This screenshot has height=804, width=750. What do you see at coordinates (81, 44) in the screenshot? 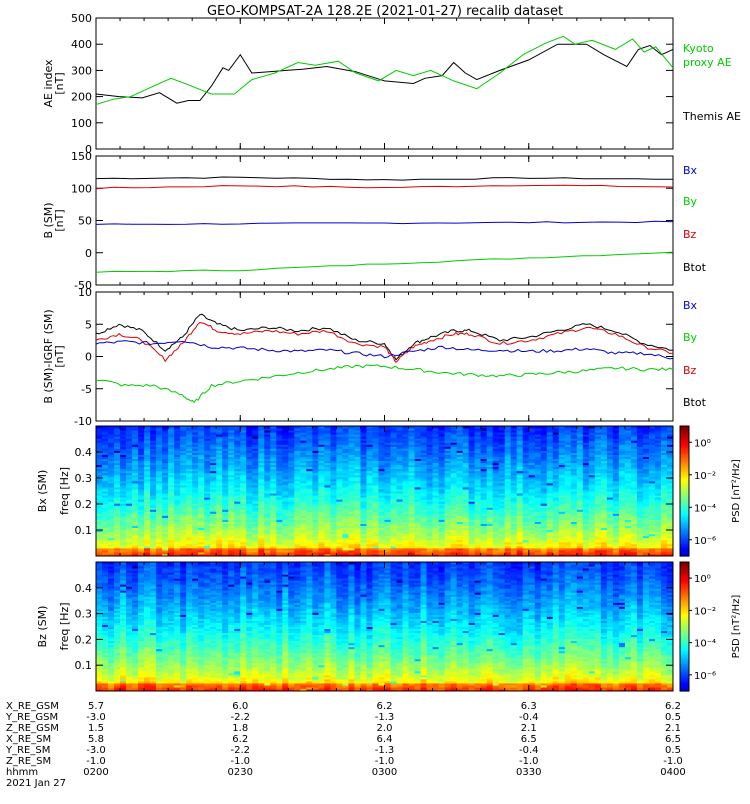
I see `y-tick-label: 400` at bounding box center [81, 44].